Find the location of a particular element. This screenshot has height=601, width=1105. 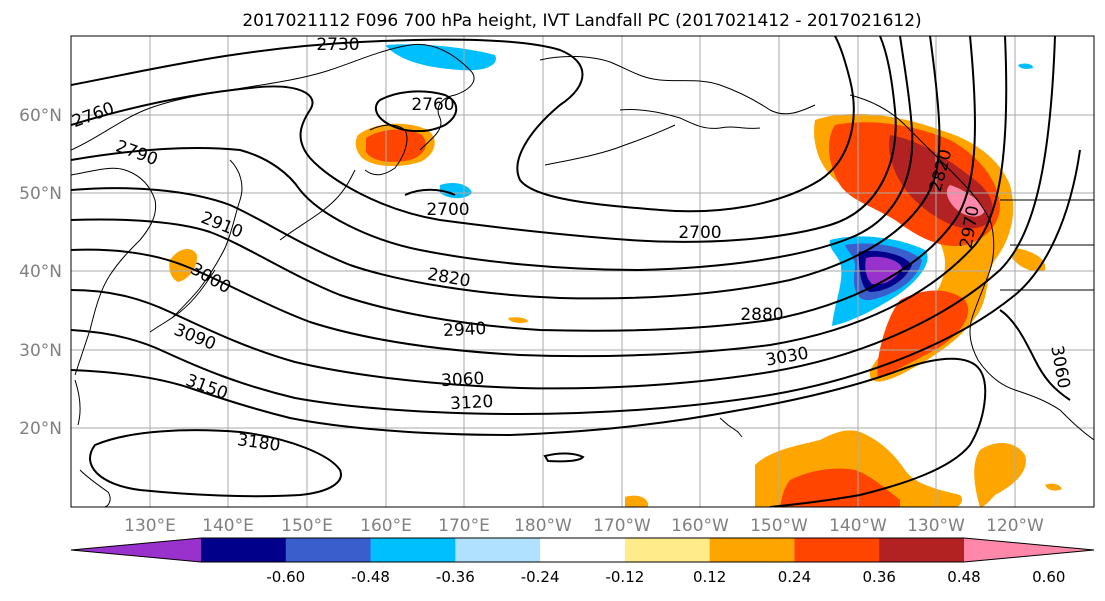

contour-3180-west is located at coordinates (215, 463).